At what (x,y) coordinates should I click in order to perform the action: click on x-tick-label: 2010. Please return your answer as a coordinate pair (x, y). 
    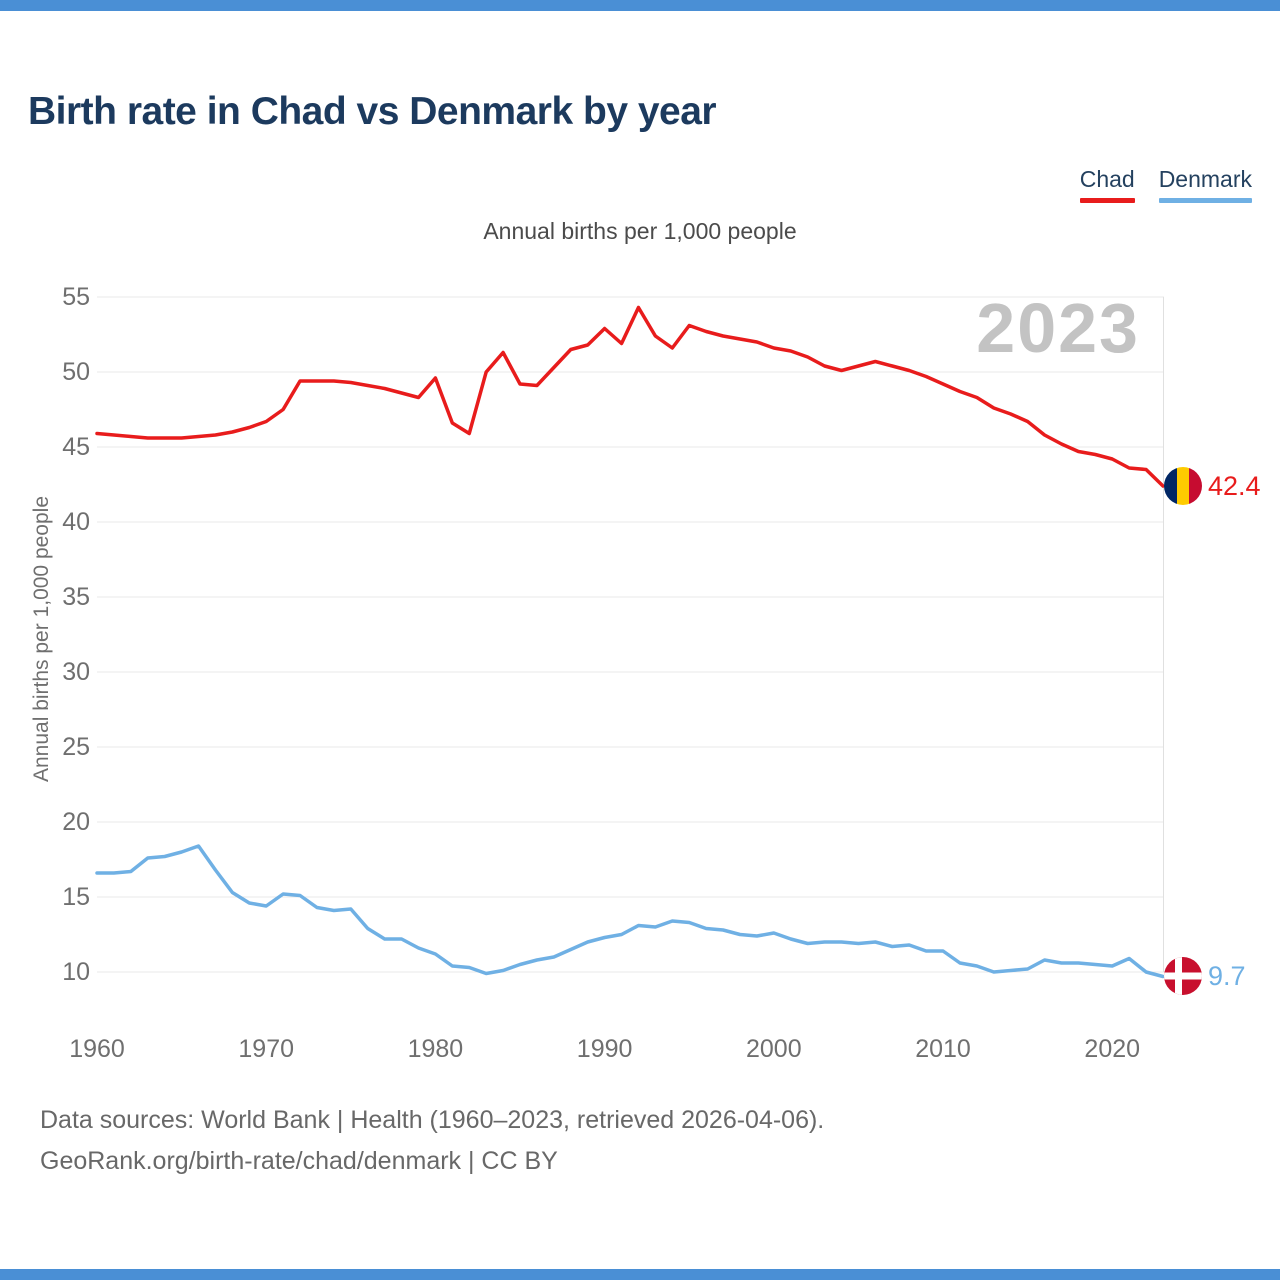
    Looking at the image, I should click on (943, 1049).